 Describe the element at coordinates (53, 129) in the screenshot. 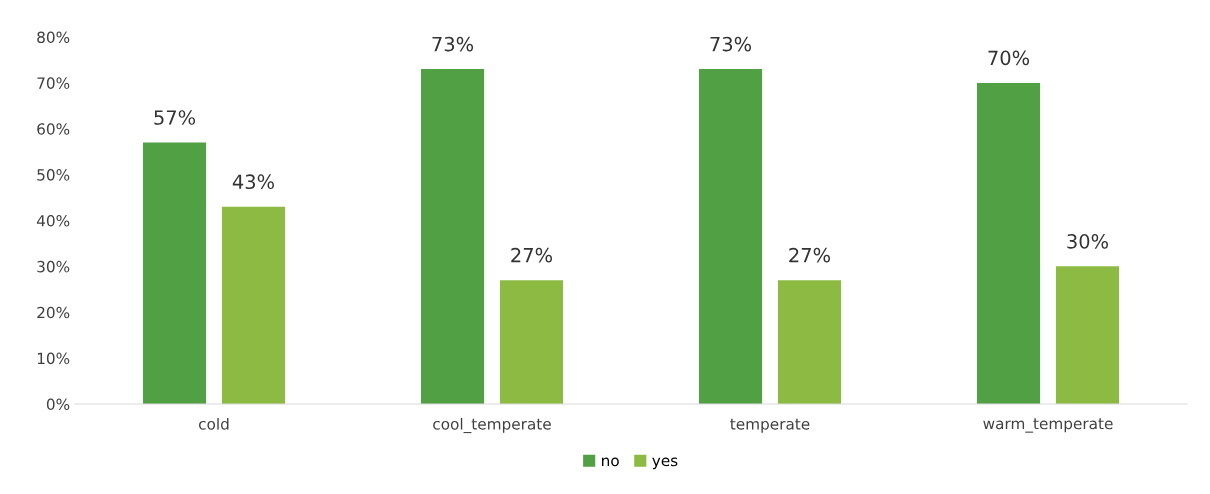

I see `y-tick-label: 60%` at that location.